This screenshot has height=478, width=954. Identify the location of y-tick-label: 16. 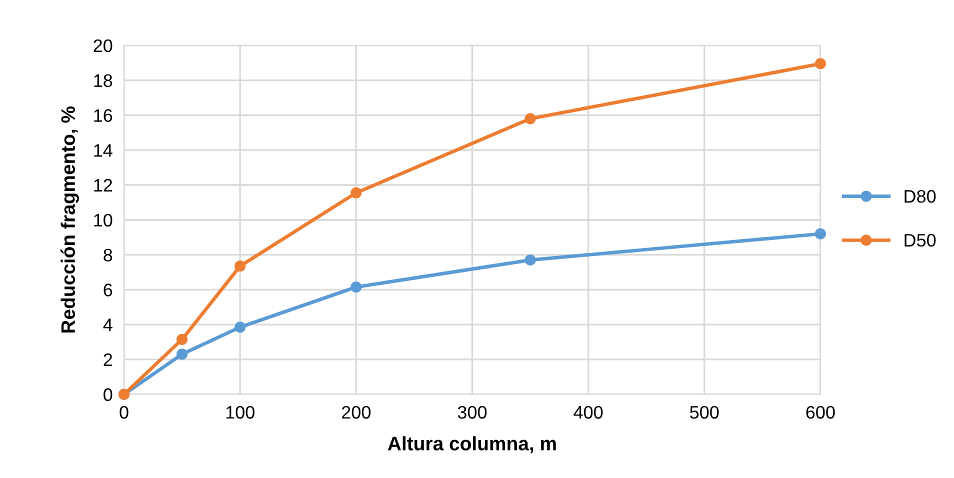
(103, 115).